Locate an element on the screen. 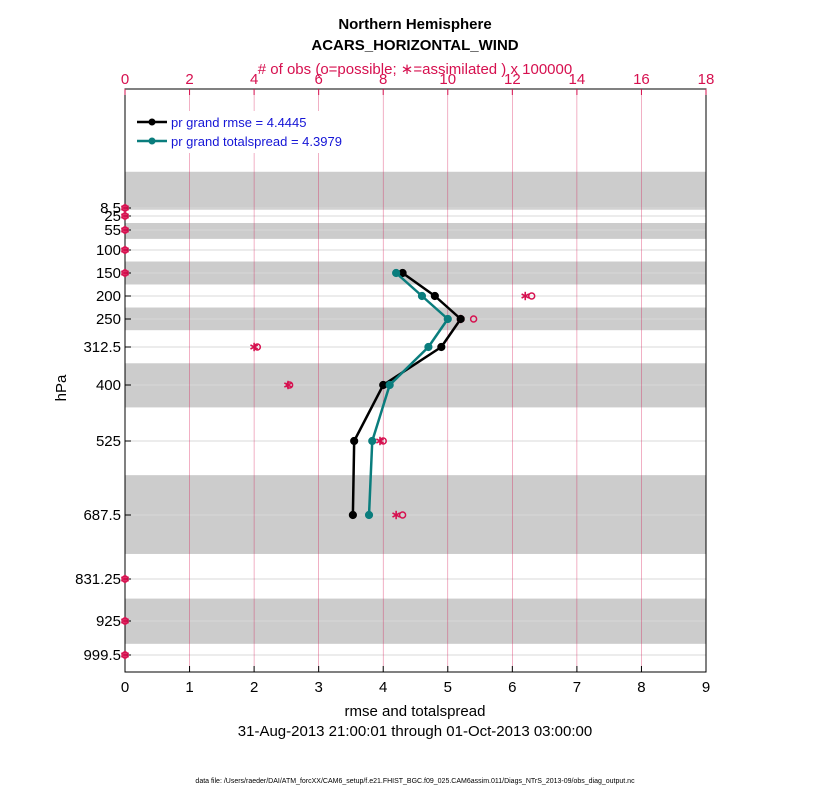 The width and height of the screenshot is (830, 800). bottom-tick-label-7: 7 is located at coordinates (577, 687).